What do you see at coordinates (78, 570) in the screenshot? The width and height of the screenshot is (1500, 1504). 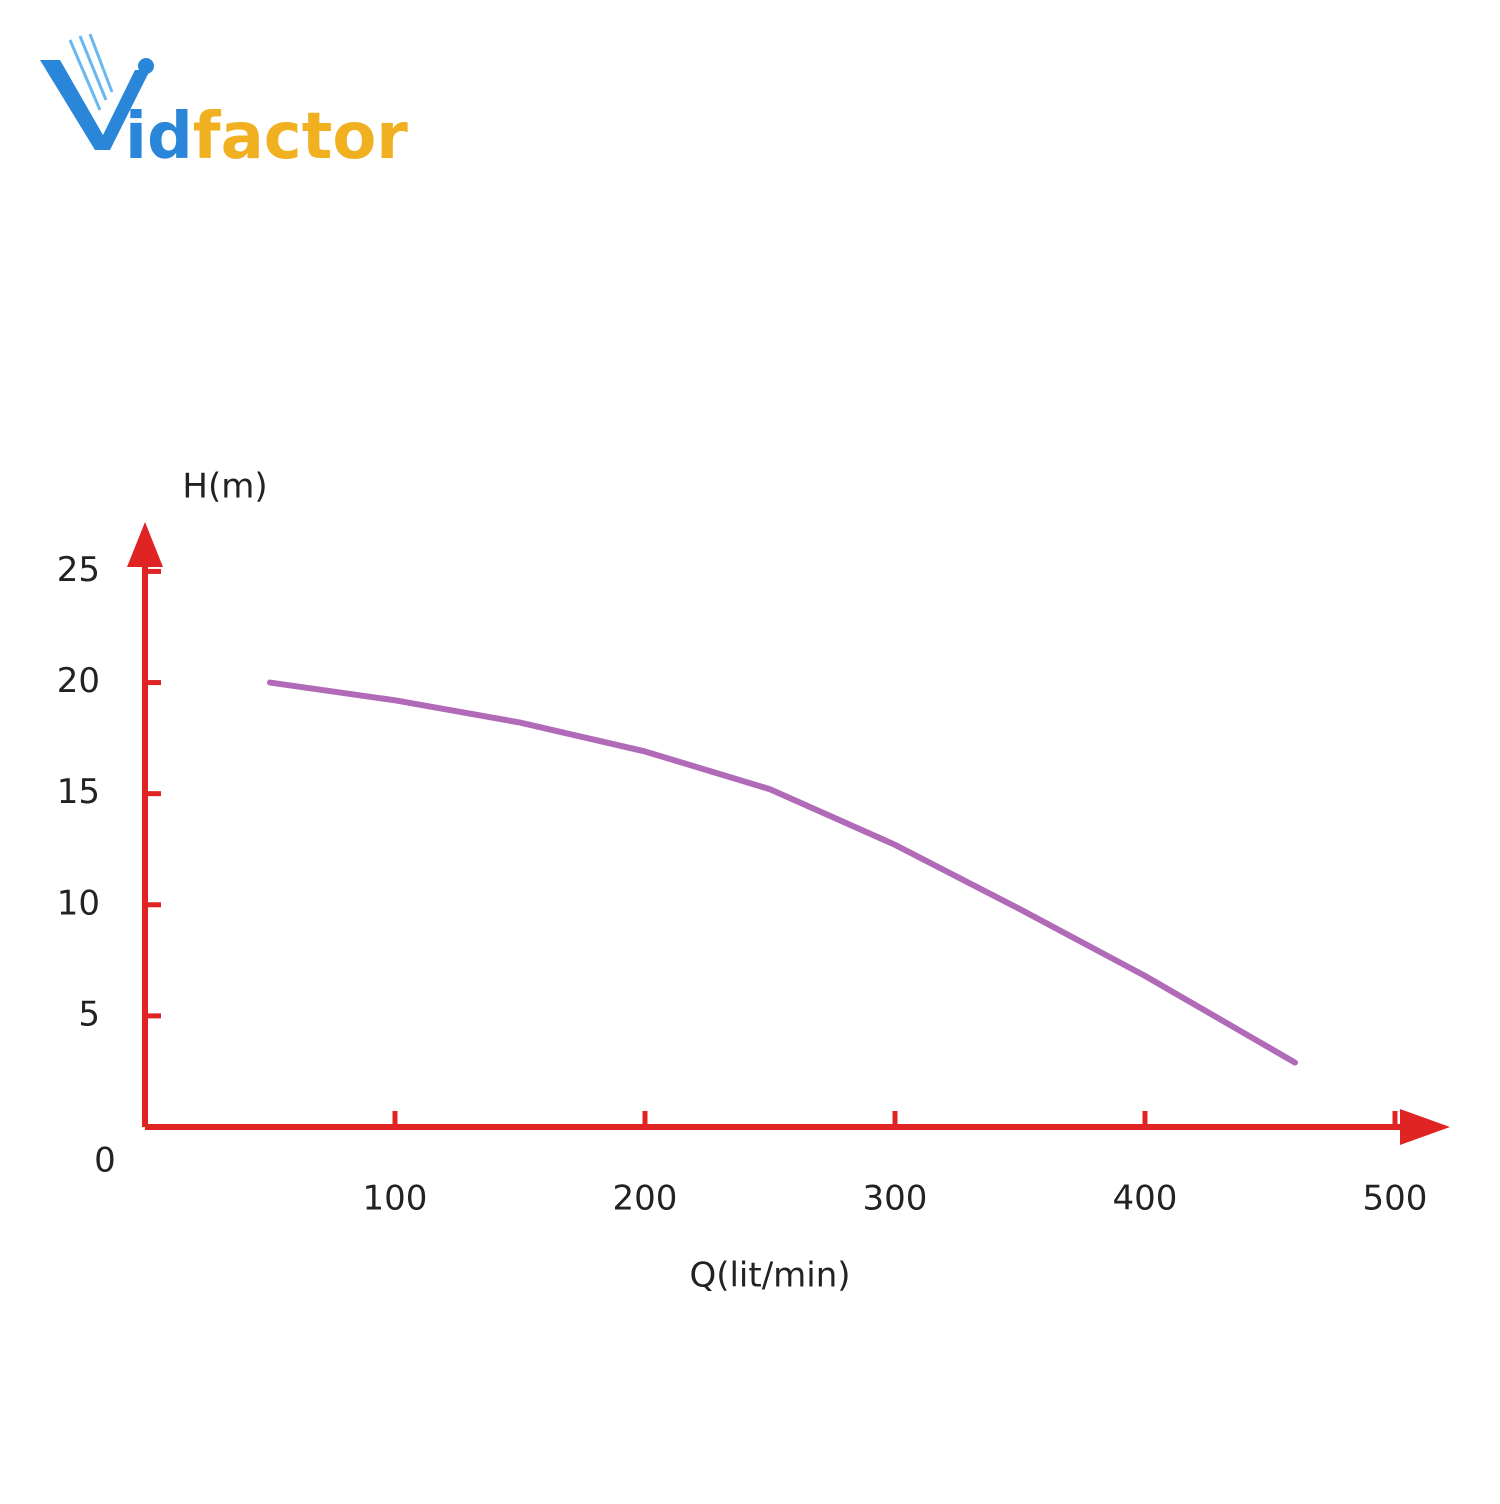 I see `y-tick-label: 25` at bounding box center [78, 570].